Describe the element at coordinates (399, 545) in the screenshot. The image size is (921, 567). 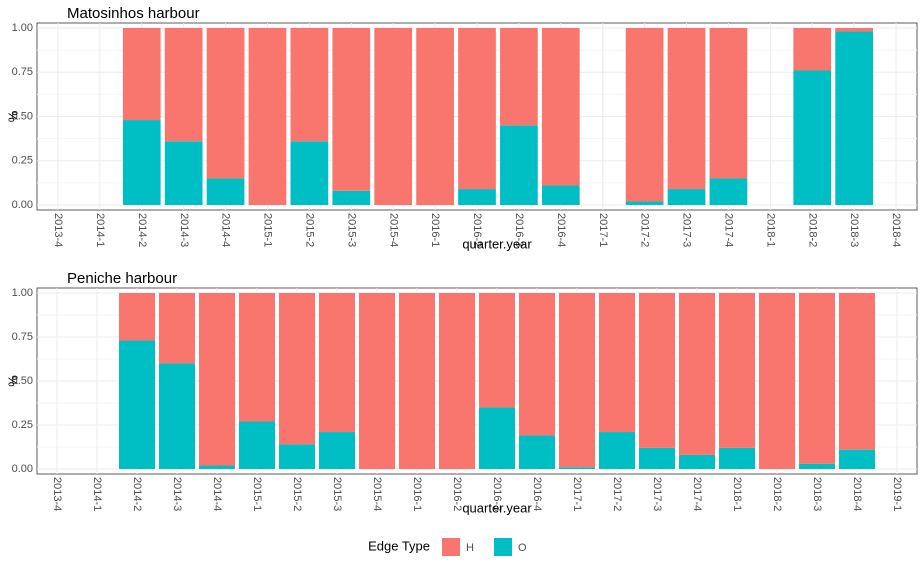
I see `legend-title: Edge Type` at that location.